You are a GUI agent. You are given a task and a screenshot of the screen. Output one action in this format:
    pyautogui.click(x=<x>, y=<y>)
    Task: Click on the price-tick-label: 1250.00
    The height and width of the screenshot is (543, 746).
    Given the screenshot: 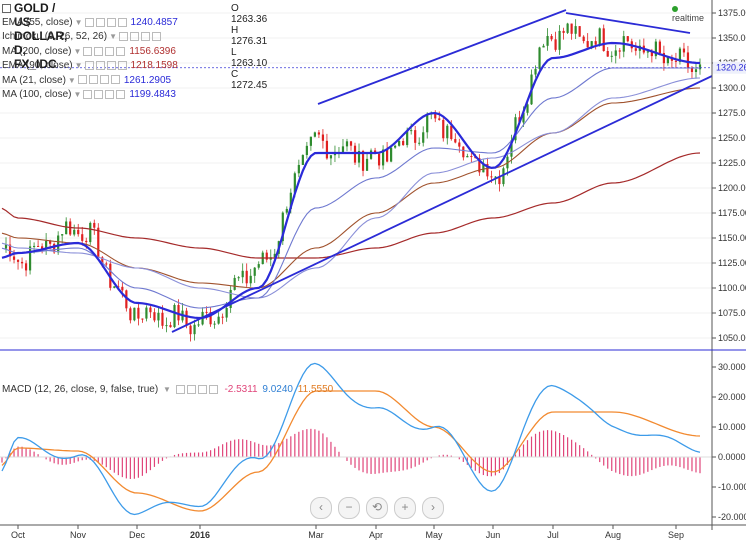 What is the action you would take?
    pyautogui.click(x=732, y=138)
    